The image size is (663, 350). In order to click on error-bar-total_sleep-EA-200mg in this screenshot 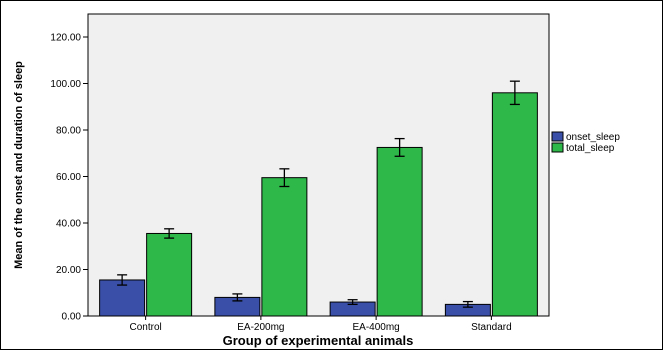, I will do `click(284, 178)`.